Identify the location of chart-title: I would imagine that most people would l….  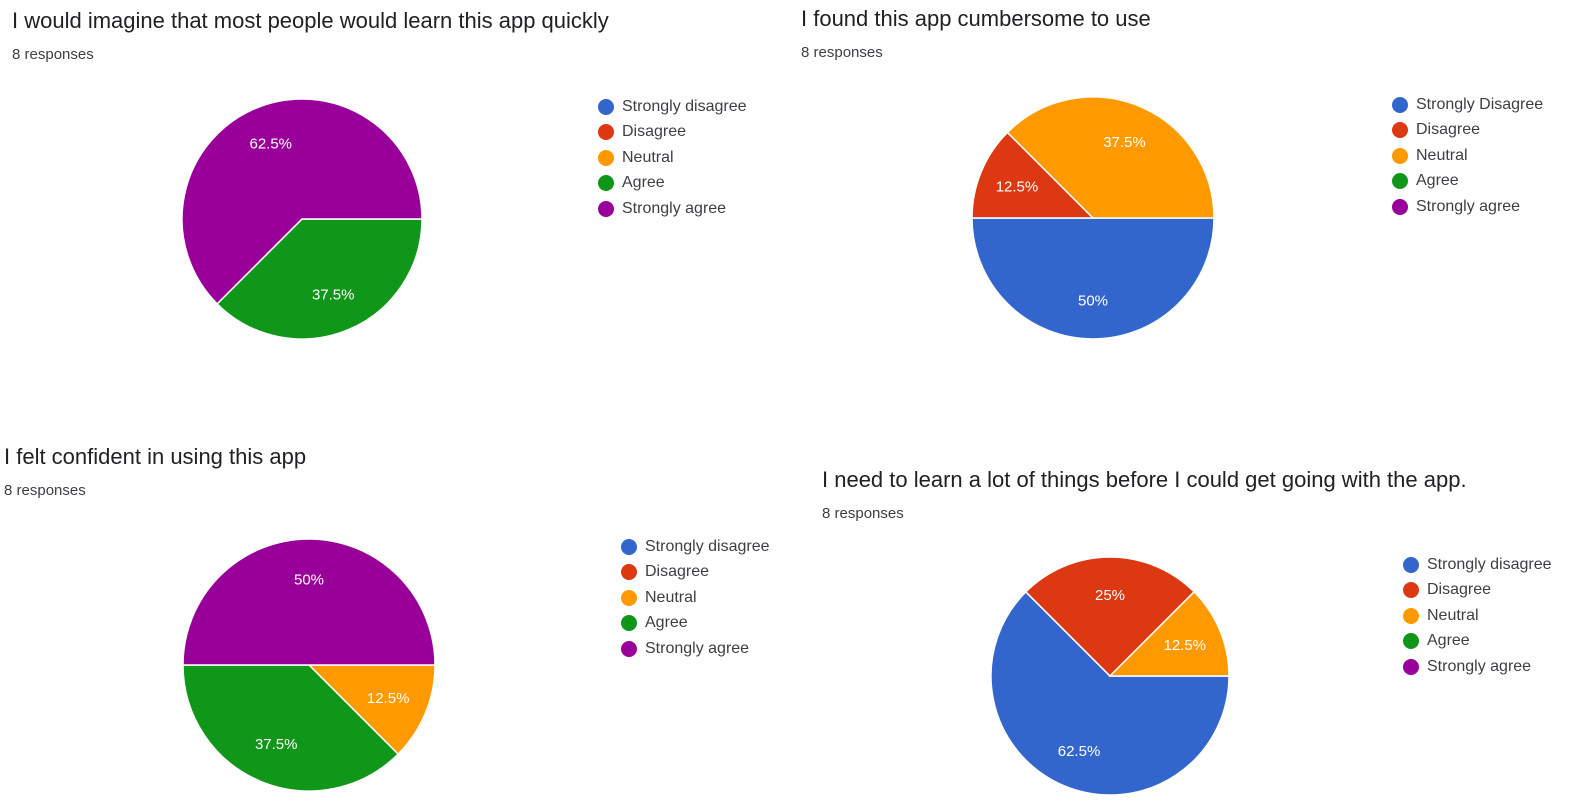
(310, 20).